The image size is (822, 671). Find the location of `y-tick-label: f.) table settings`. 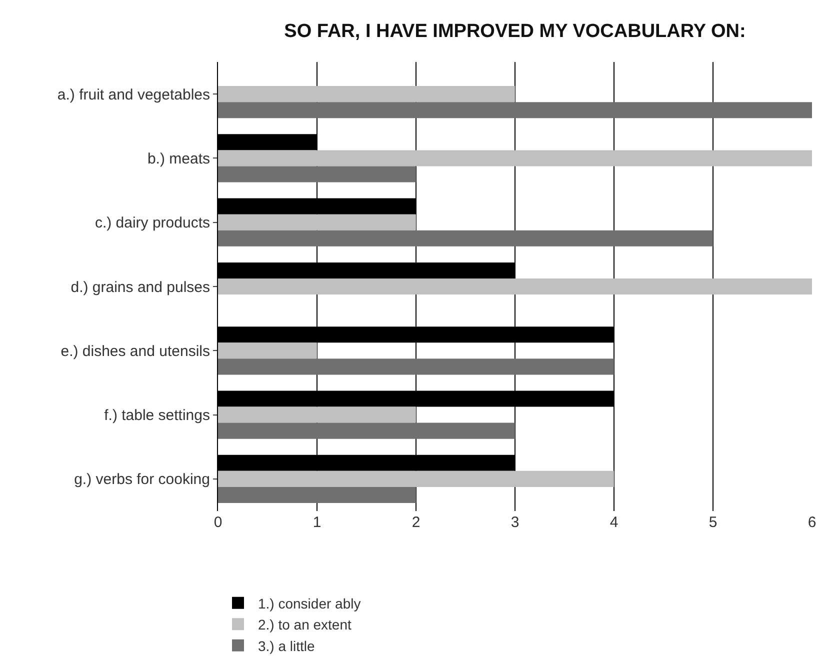

y-tick-label: f.) table settings is located at coordinates (157, 415).